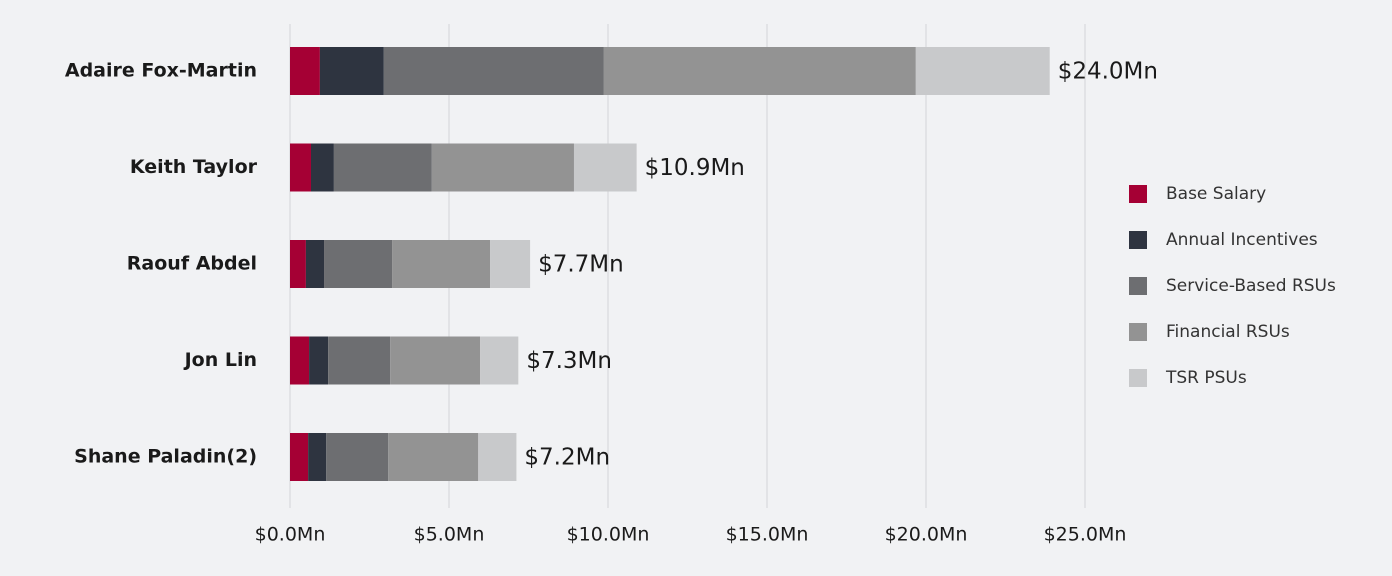  I want to click on legend-label: Financial RSUs, so click(1228, 332).